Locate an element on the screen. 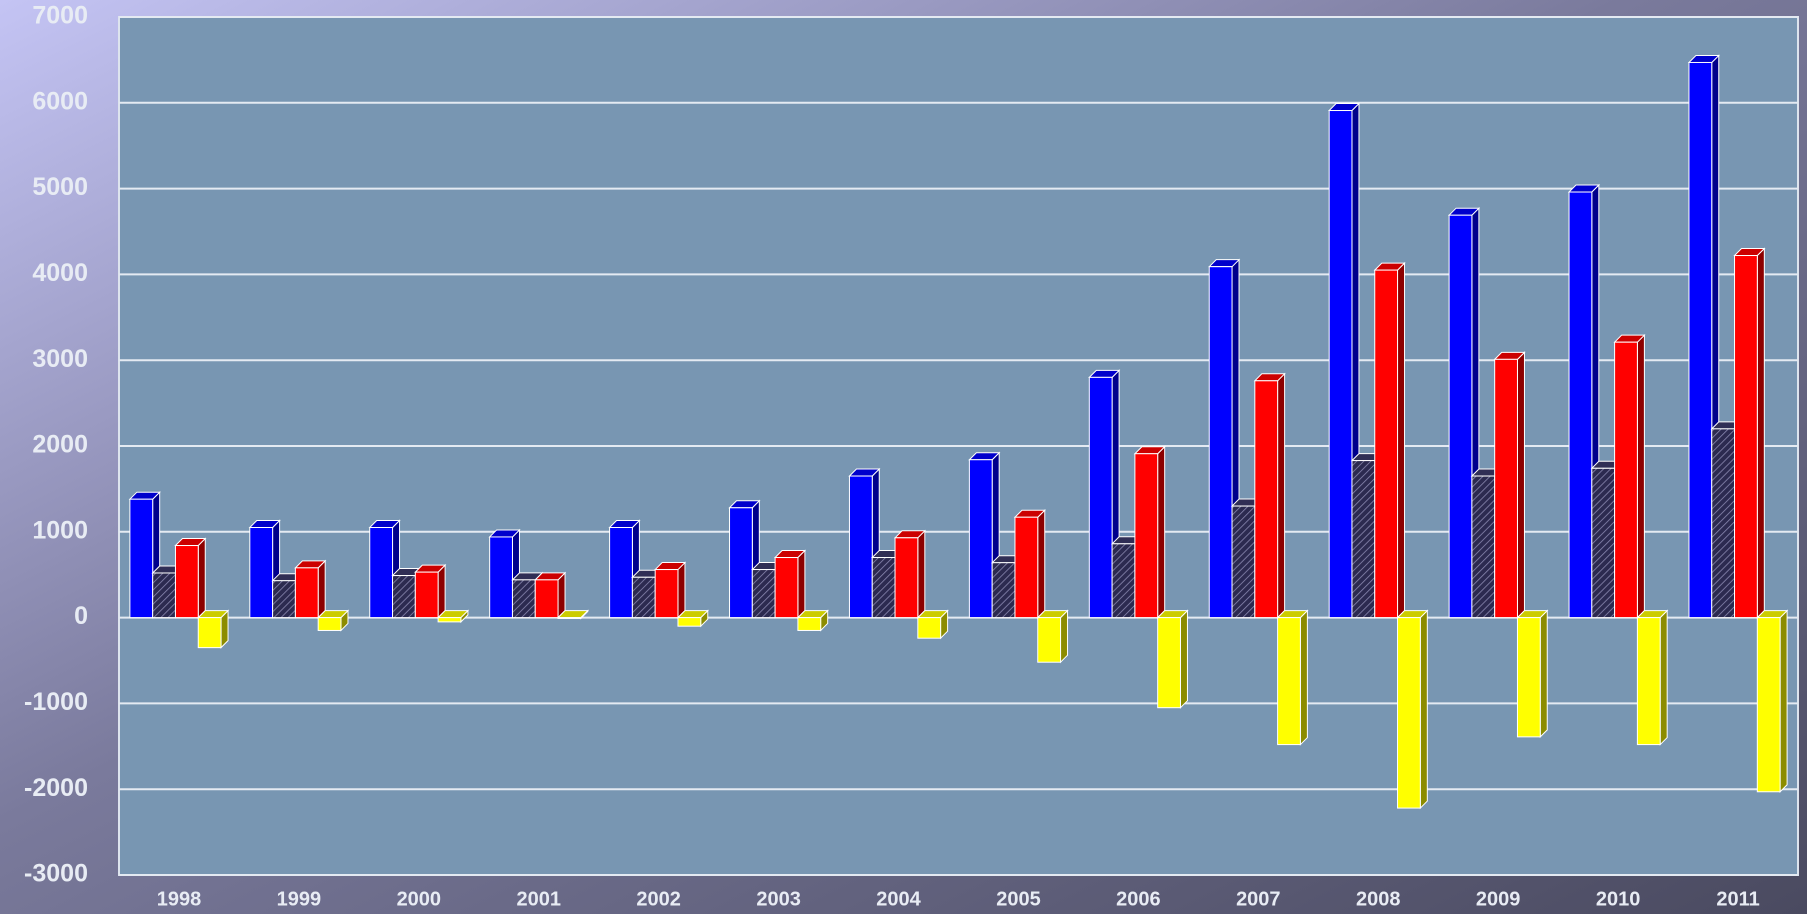 Image resolution: width=1807 pixels, height=914 pixels. x-tick-label: 2000 is located at coordinates (419, 899).